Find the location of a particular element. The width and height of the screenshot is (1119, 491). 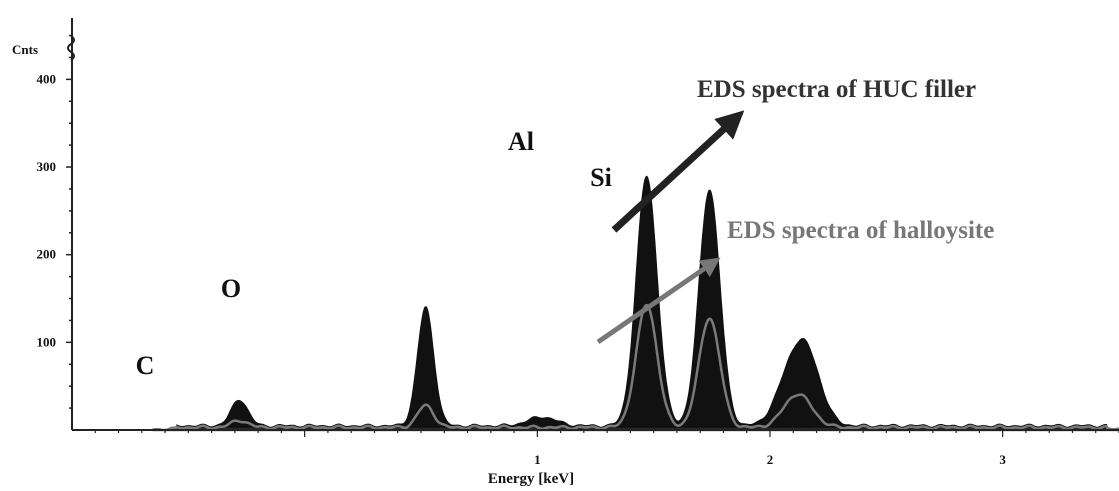

huc-callout-arrow is located at coordinates (678, 171).